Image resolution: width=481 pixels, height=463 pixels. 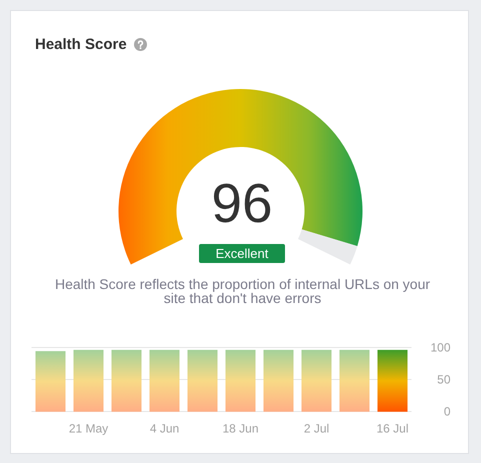 I want to click on text: 96, so click(x=242, y=203).